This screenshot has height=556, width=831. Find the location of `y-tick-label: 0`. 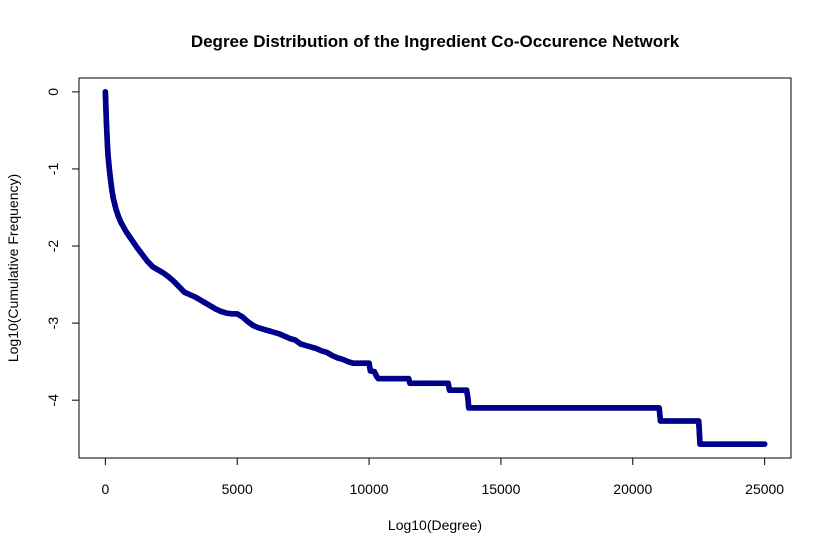

y-tick-label: 0 is located at coordinates (53, 92).